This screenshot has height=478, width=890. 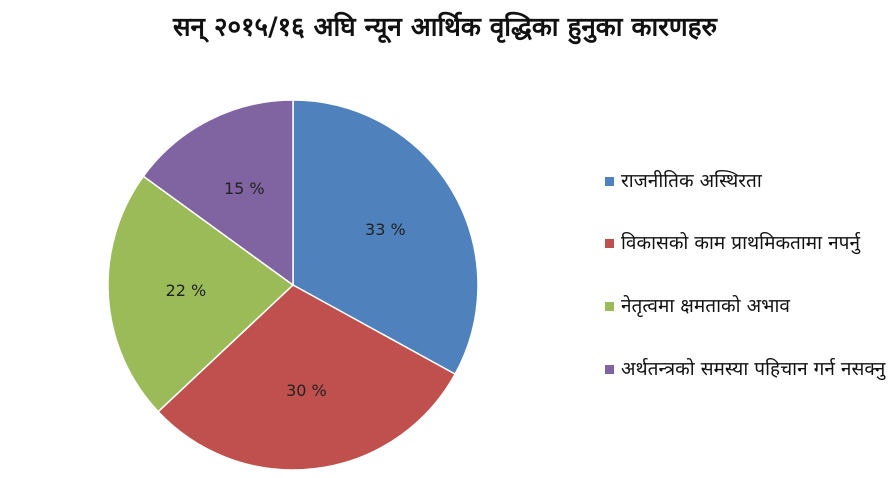 What do you see at coordinates (705, 306) in the screenshot?
I see `legend-label: नेतृत्वमा क्षमताको अभाव` at bounding box center [705, 306].